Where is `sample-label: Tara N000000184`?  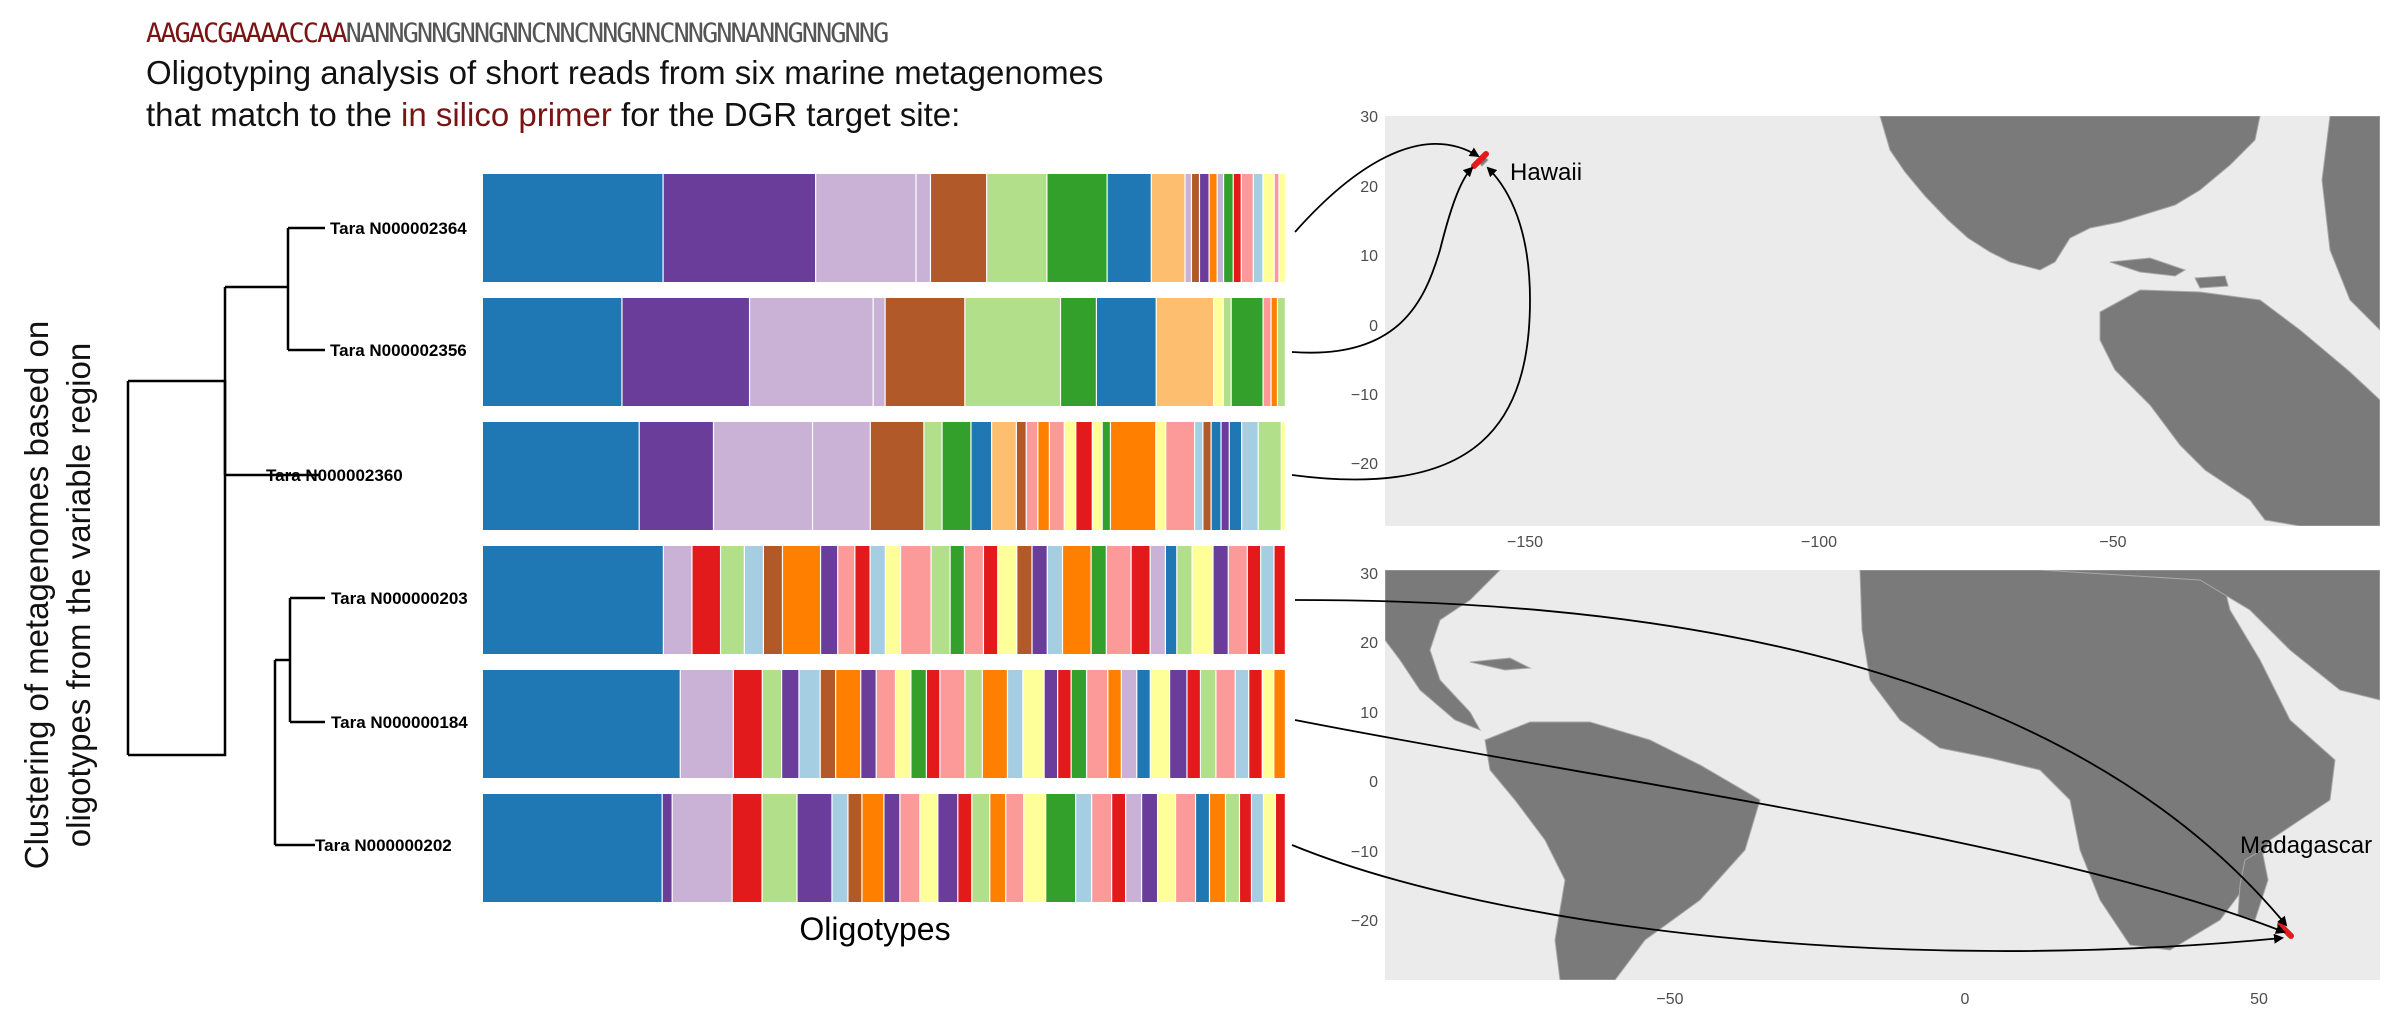
sample-label: Tara N000000184 is located at coordinates (399, 722).